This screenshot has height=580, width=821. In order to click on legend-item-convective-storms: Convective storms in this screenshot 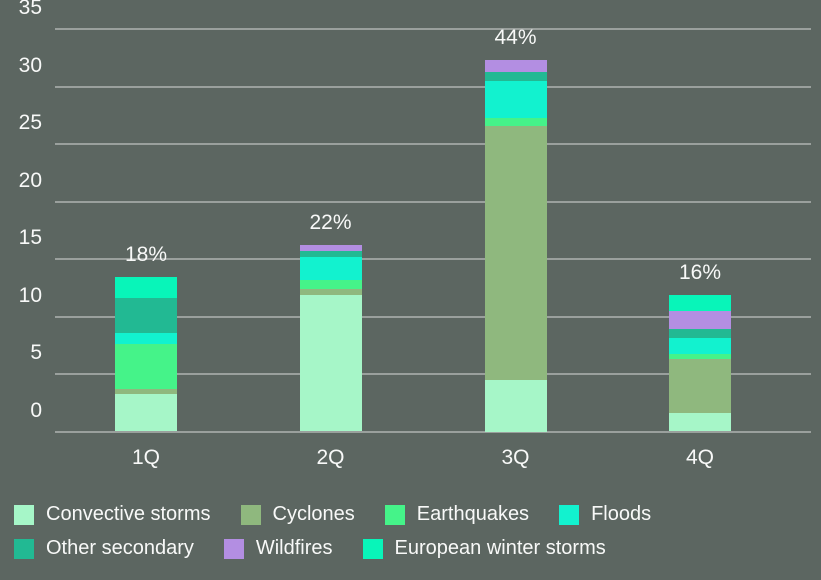, I will do `click(112, 514)`.